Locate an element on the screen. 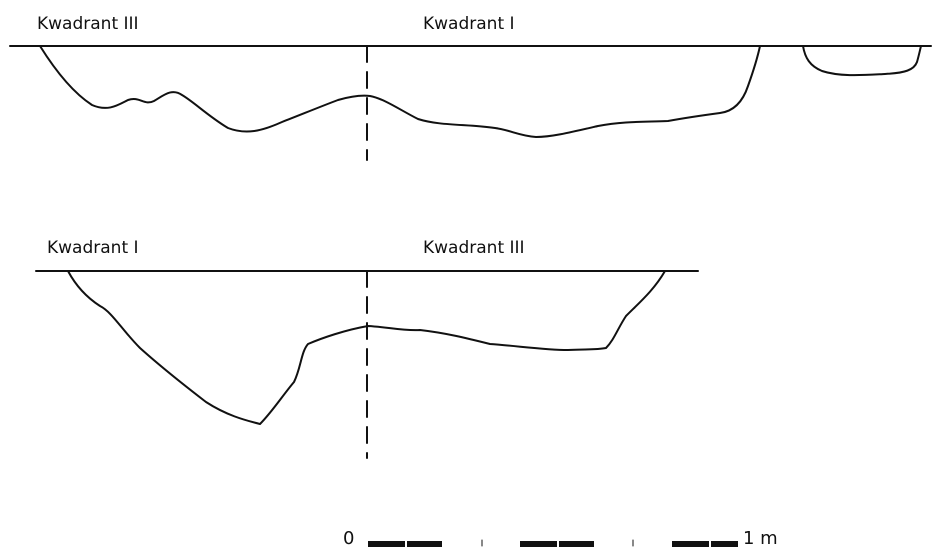  top-section-profile is located at coordinates (400, 91).